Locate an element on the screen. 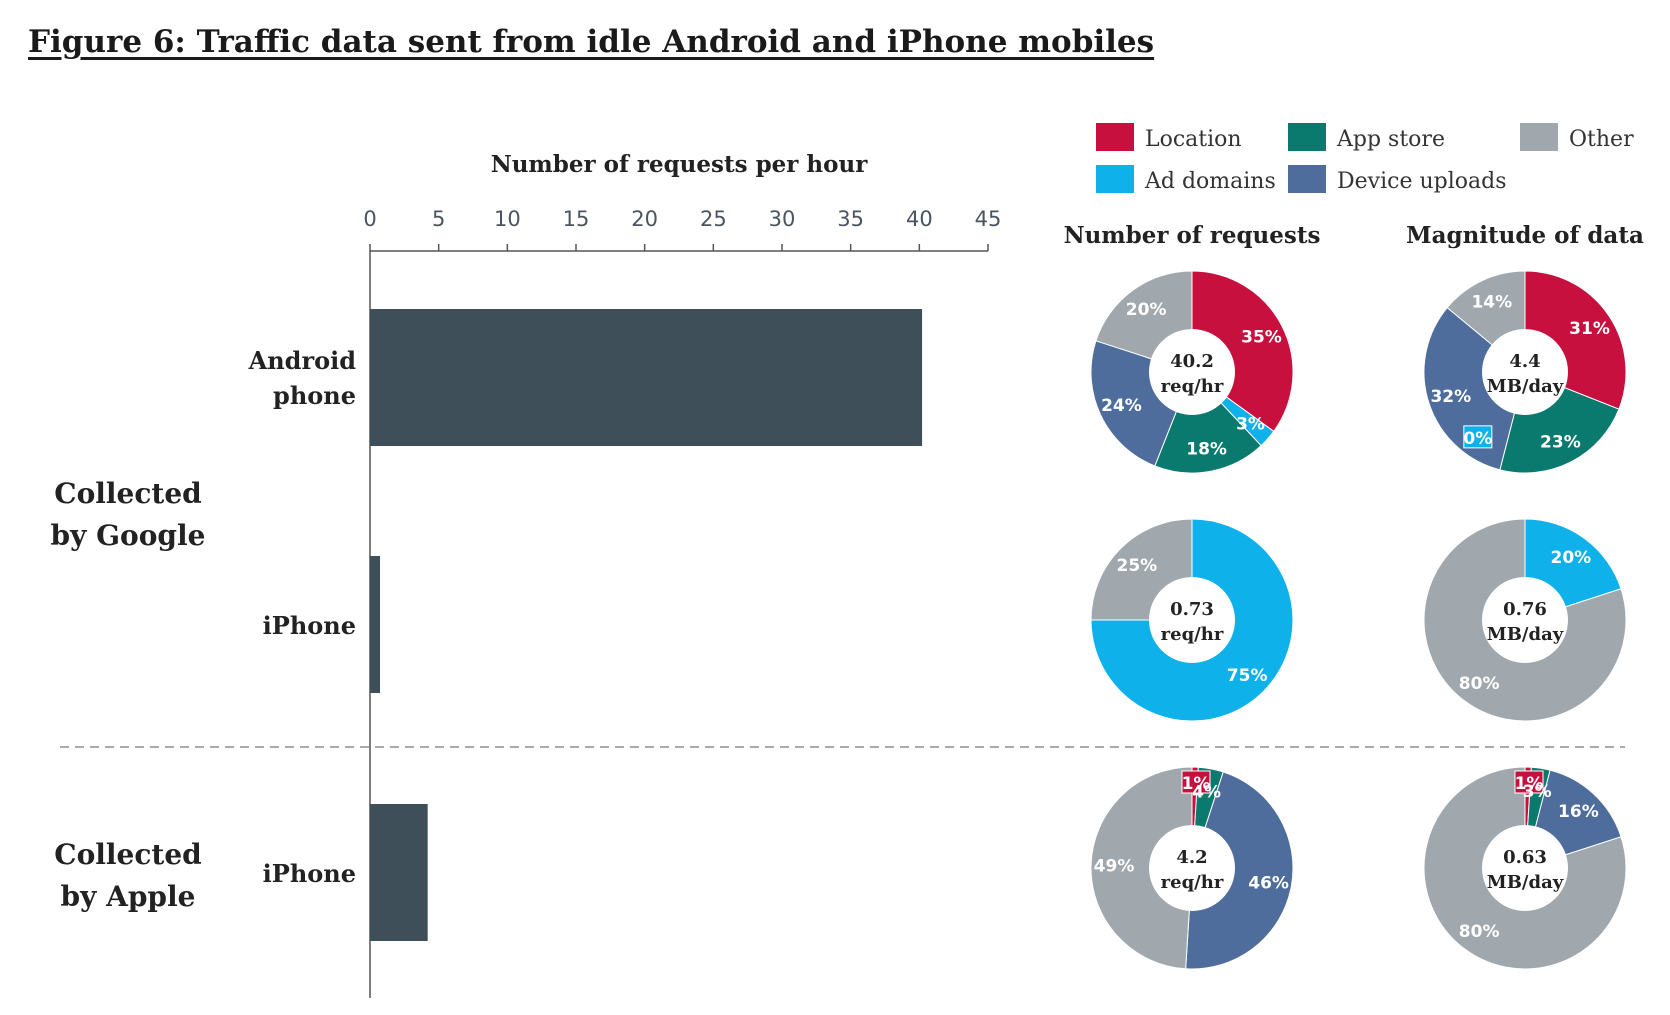 The height and width of the screenshot is (1015, 1670). column-title-magnitude: Magnitude of data is located at coordinates (1525, 235).